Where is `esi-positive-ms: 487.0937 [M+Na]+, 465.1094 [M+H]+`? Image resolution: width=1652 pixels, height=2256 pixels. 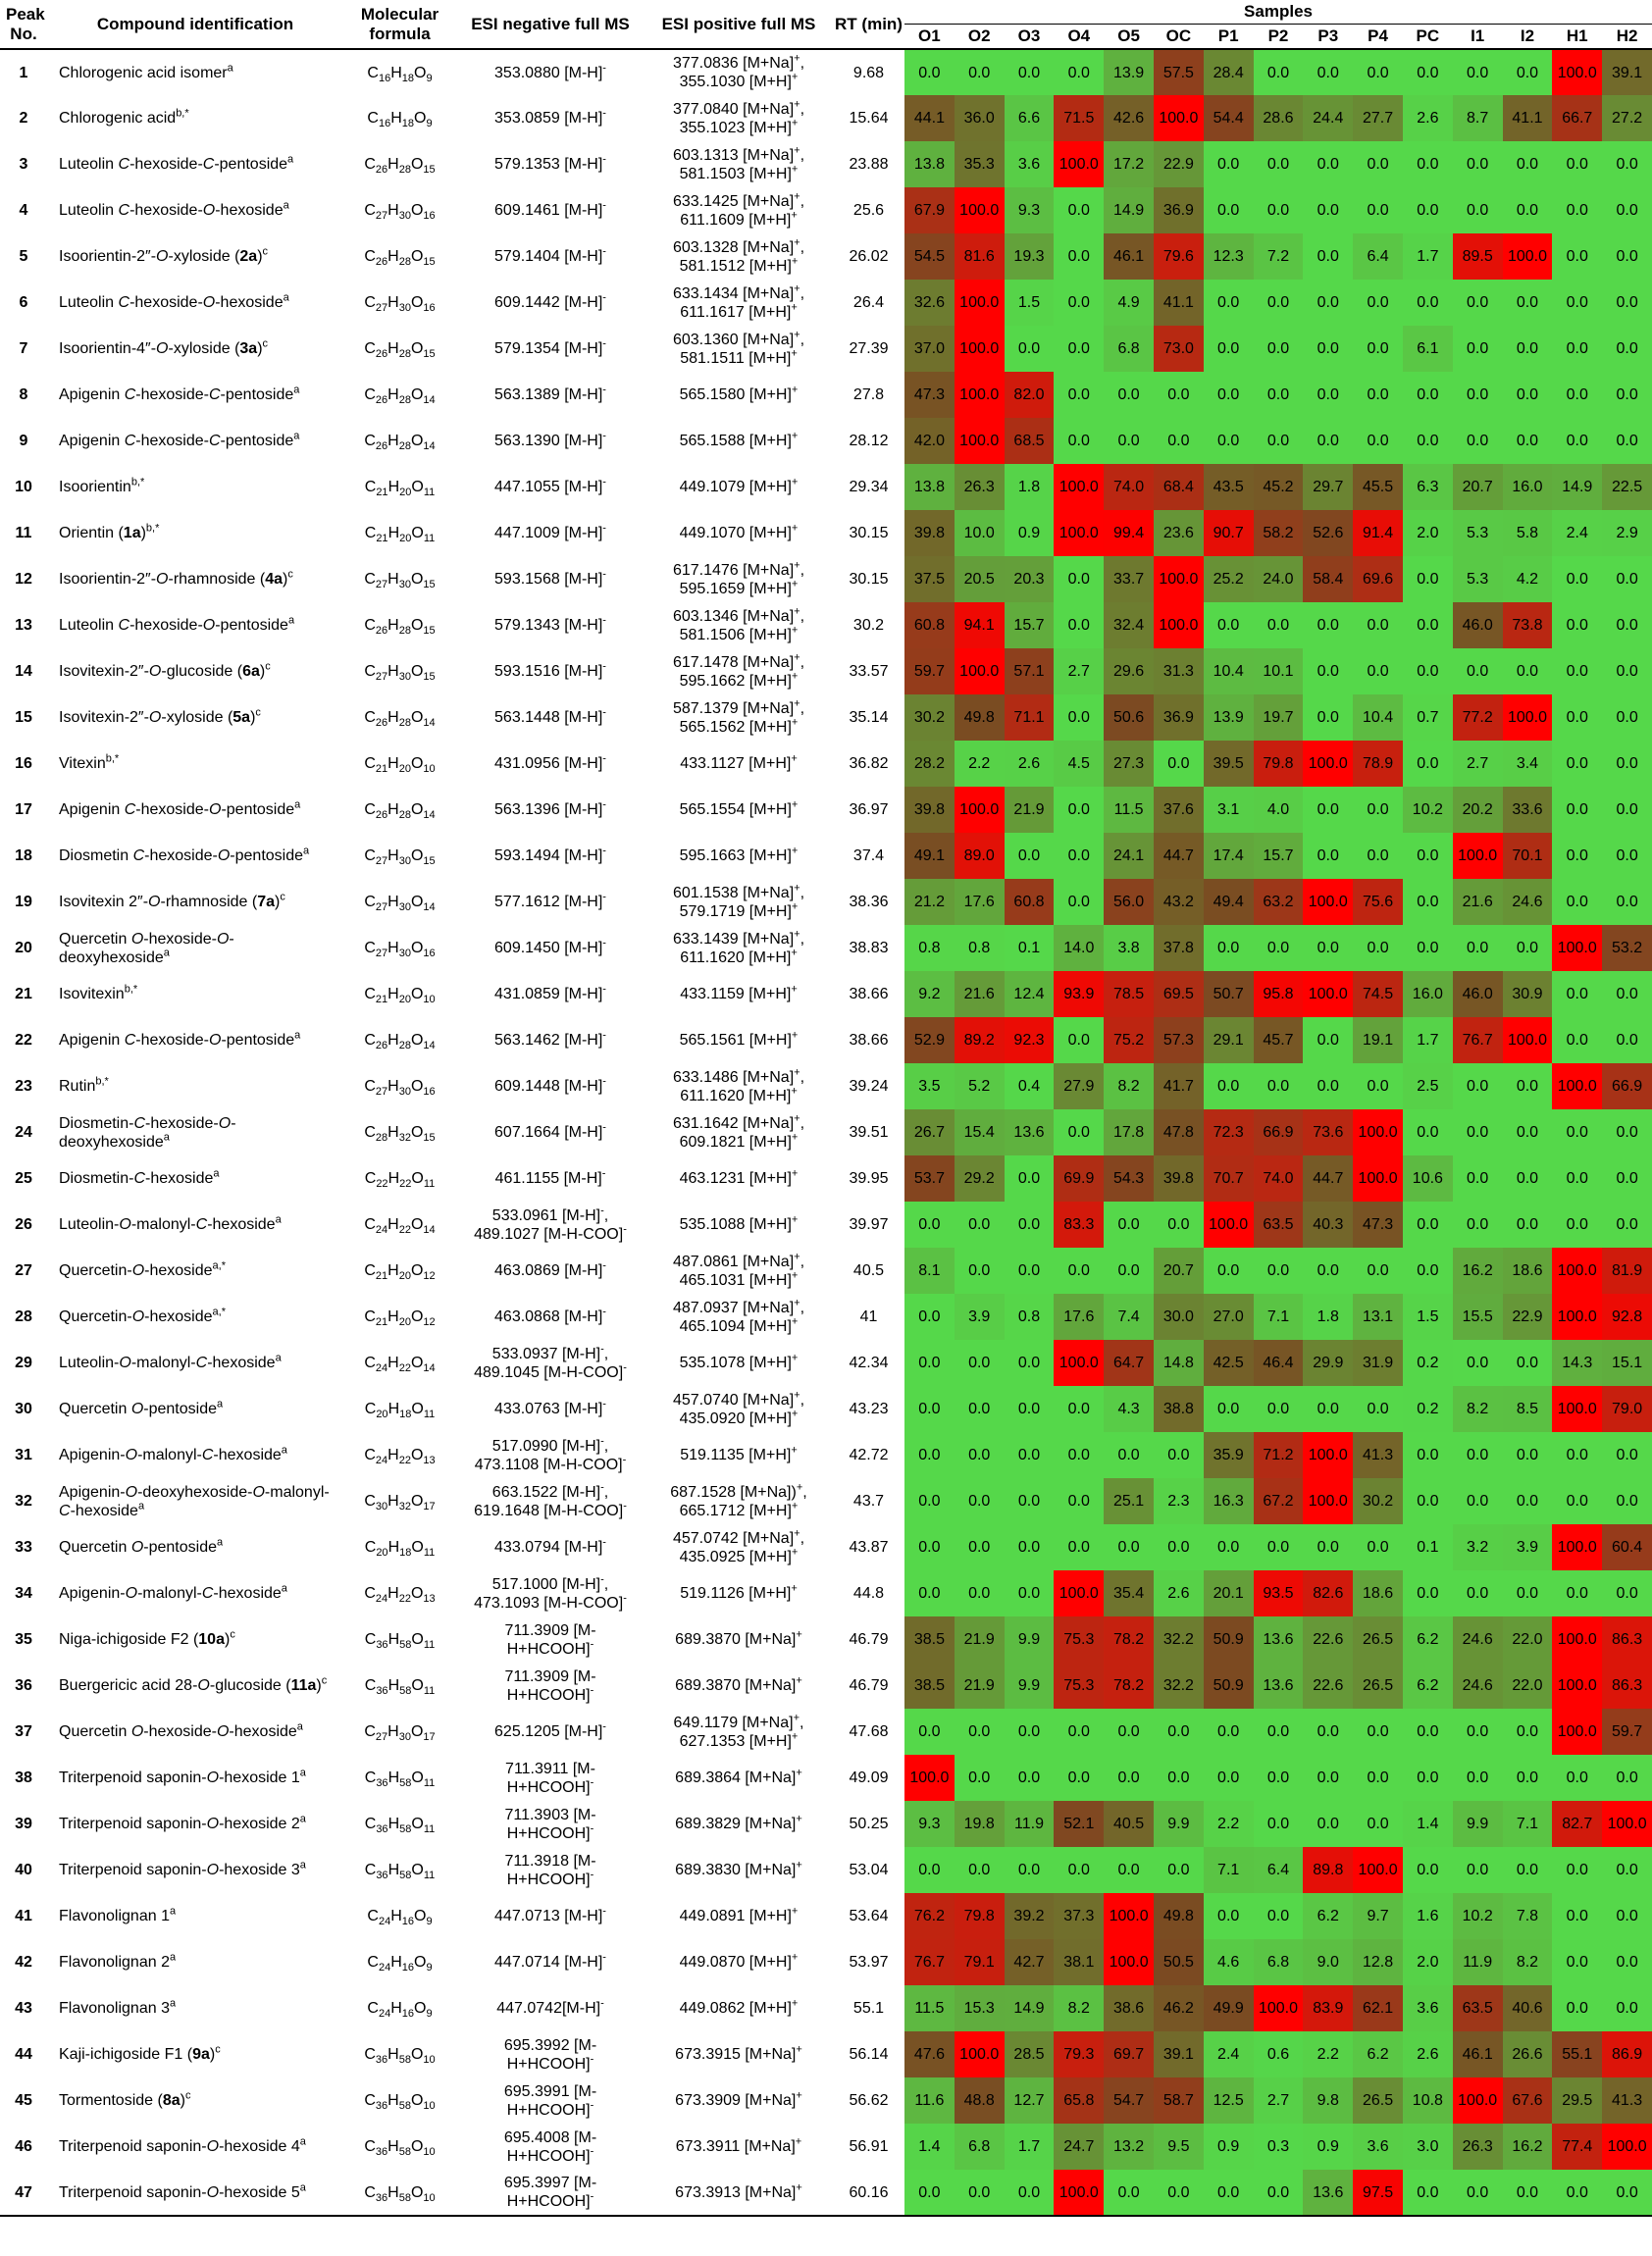
esi-positive-ms: 487.0937 [M+Na]+, 465.1094 [M+H]+ is located at coordinates (738, 1316).